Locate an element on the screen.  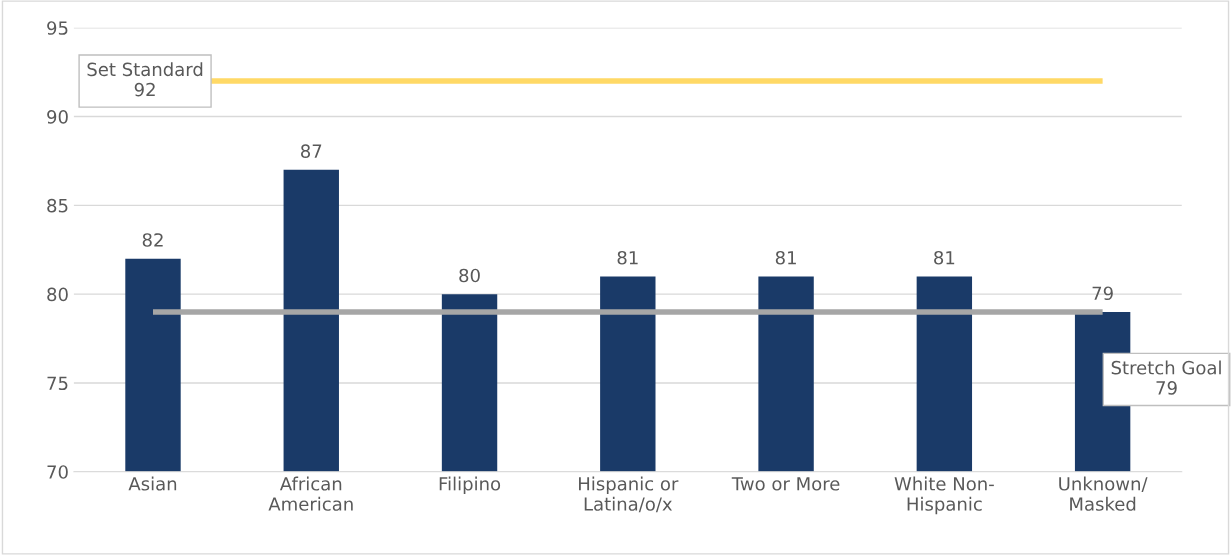
x-tick-label: Two or More is located at coordinates (785, 484).